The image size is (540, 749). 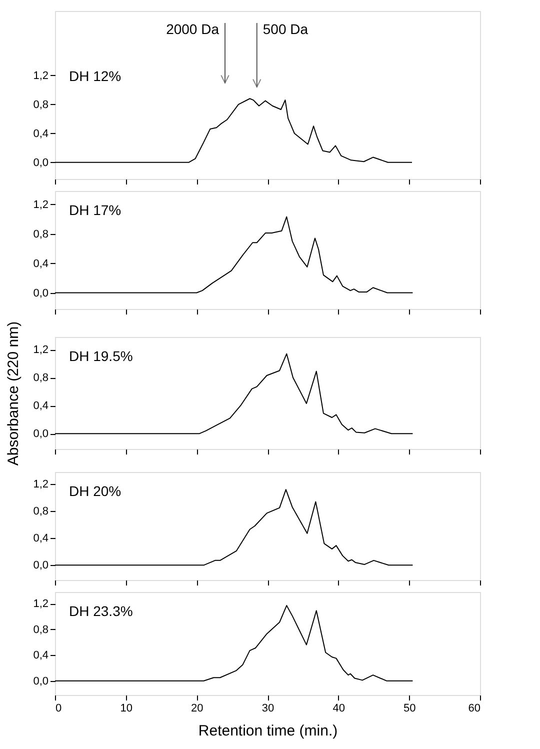 I want to click on text: DH 23.3%, so click(x=101, y=611).